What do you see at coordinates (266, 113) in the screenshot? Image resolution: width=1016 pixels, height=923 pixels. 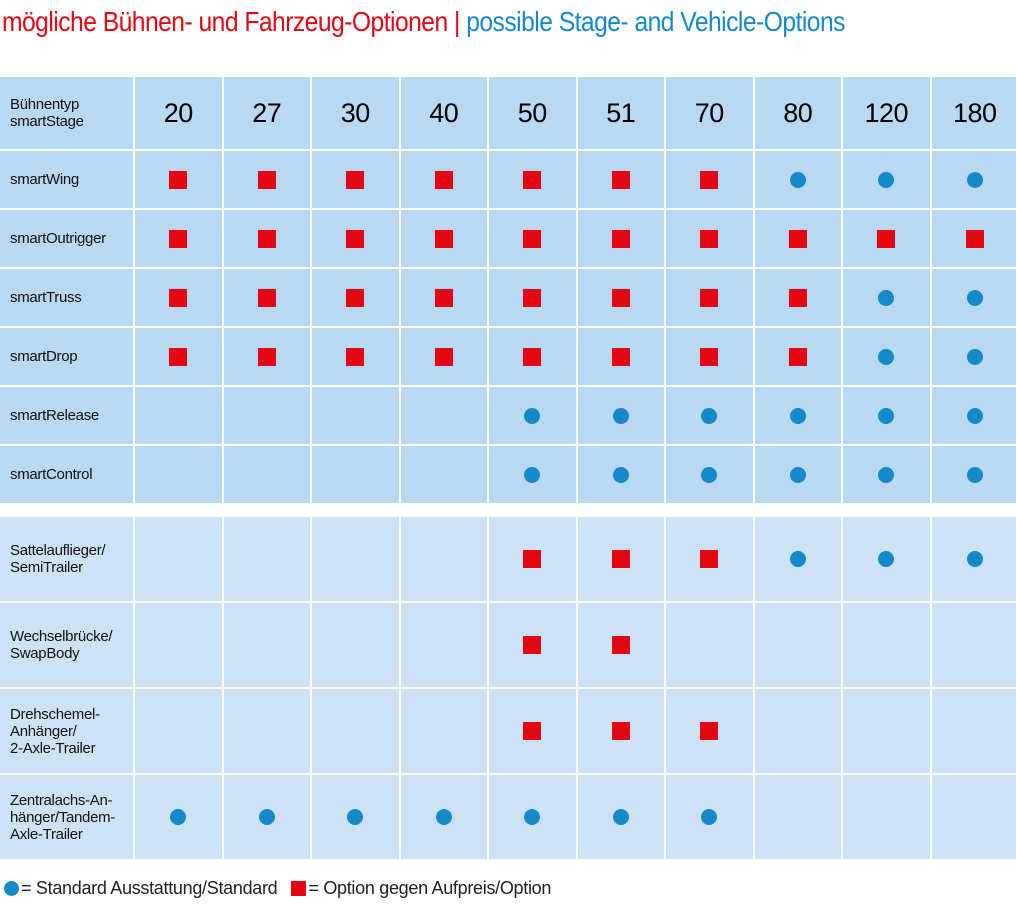 I see `column-header: 27` at bounding box center [266, 113].